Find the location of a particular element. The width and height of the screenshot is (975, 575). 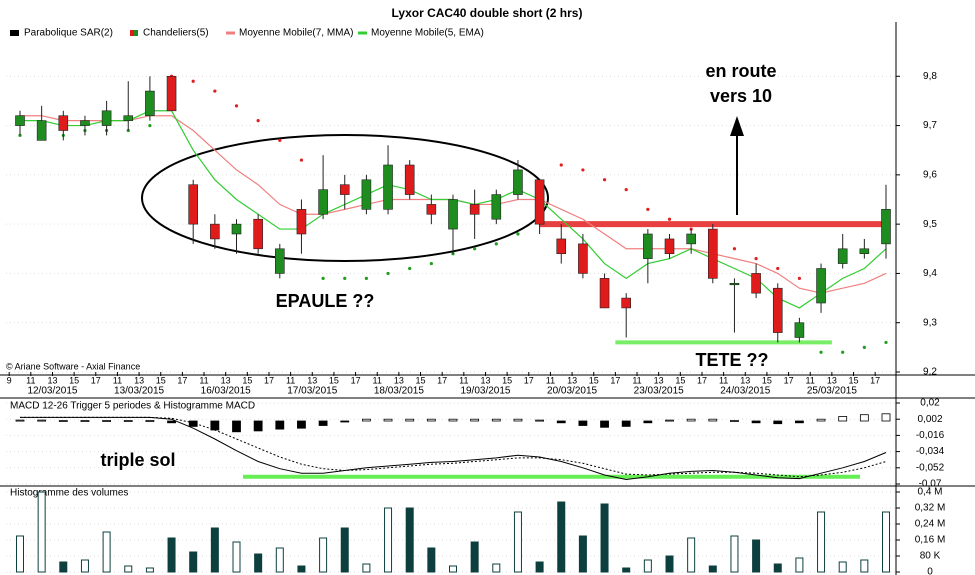

annotation: TETE ?? is located at coordinates (732, 360).